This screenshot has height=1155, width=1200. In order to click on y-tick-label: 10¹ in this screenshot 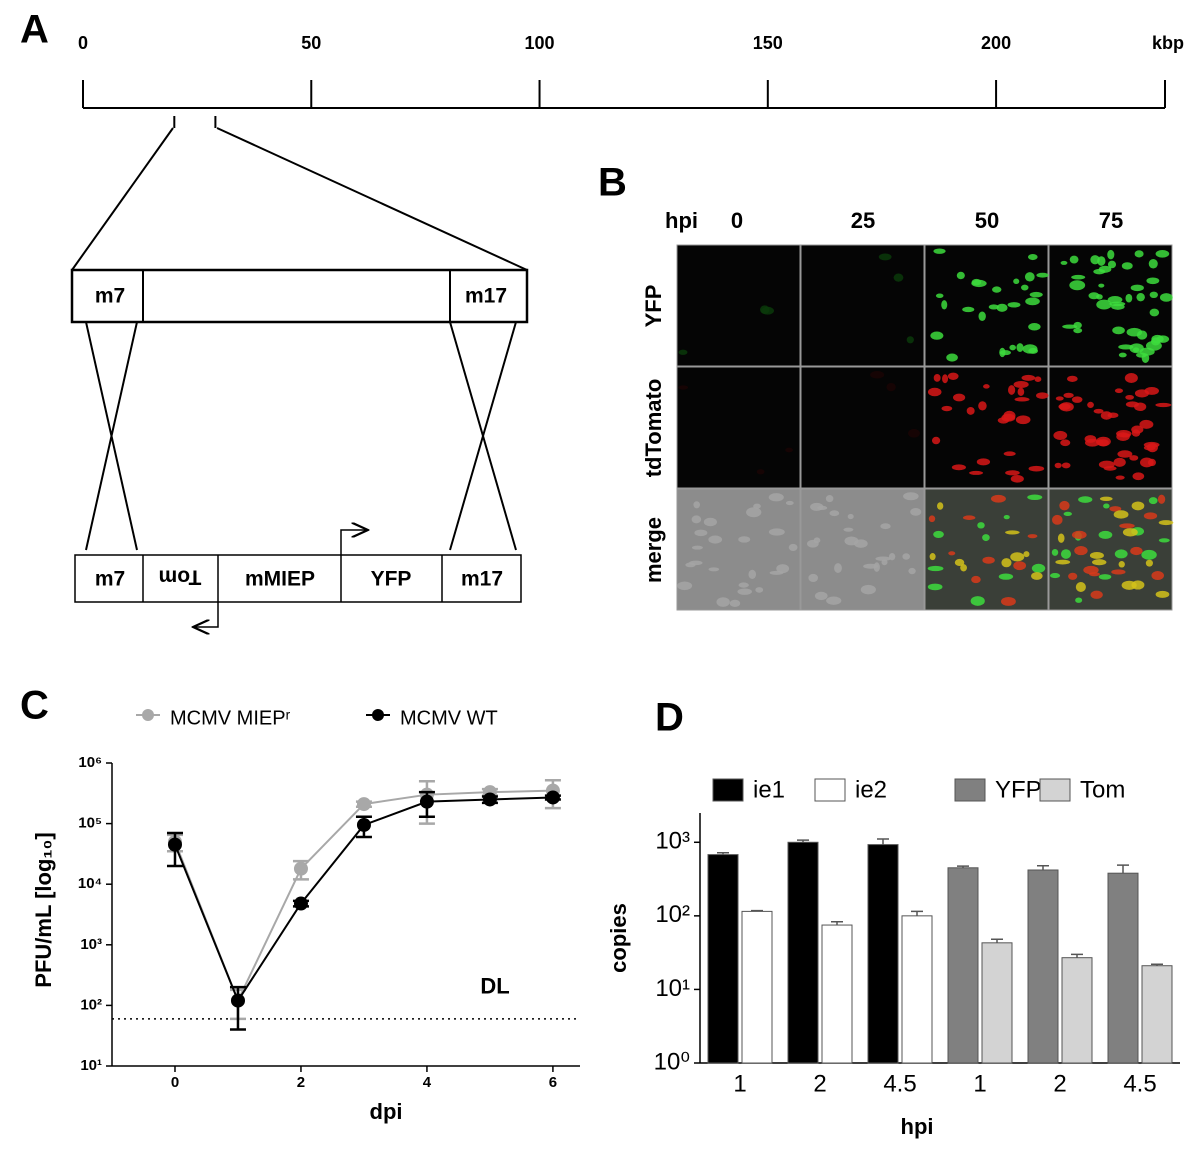, I will do `click(91, 1065)`.